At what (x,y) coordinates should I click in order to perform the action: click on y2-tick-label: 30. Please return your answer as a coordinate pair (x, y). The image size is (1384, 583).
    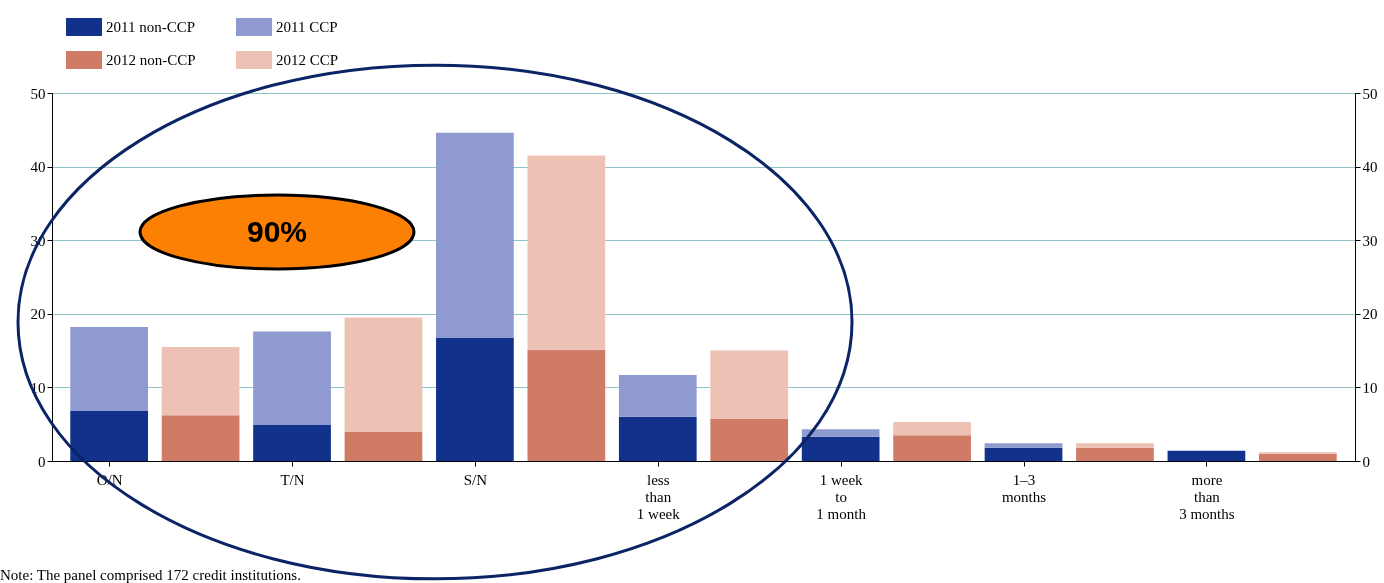
    Looking at the image, I should click on (1370, 240).